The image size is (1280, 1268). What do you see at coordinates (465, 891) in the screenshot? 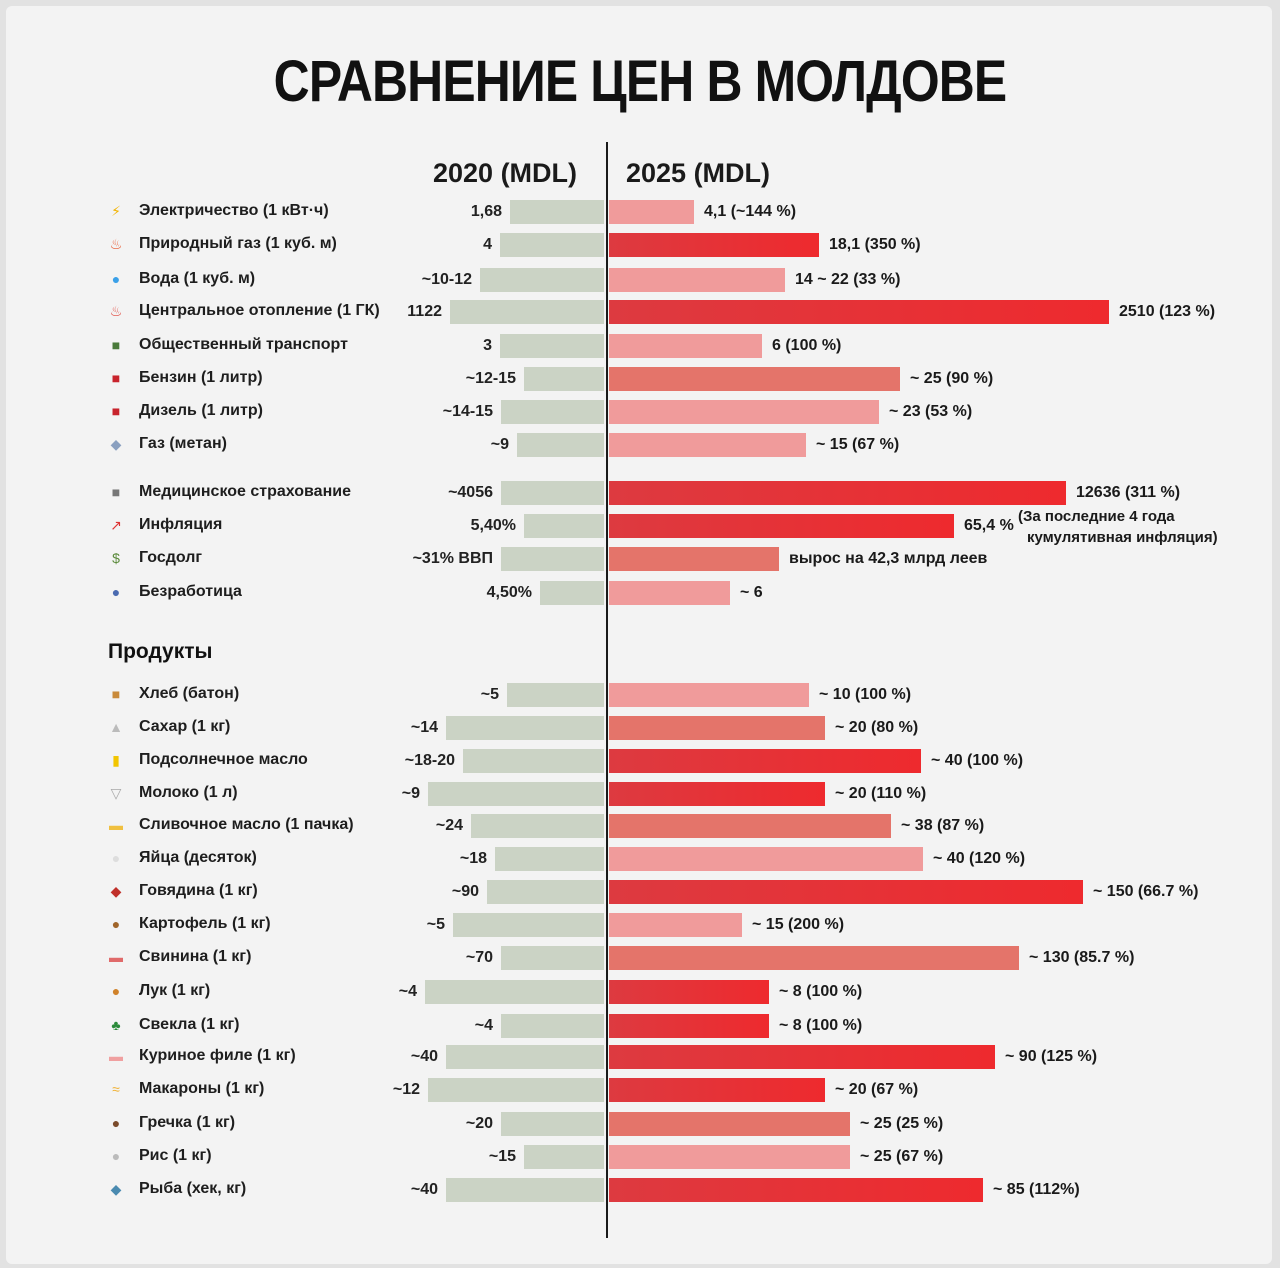
I see `value-2020: ~90` at bounding box center [465, 891].